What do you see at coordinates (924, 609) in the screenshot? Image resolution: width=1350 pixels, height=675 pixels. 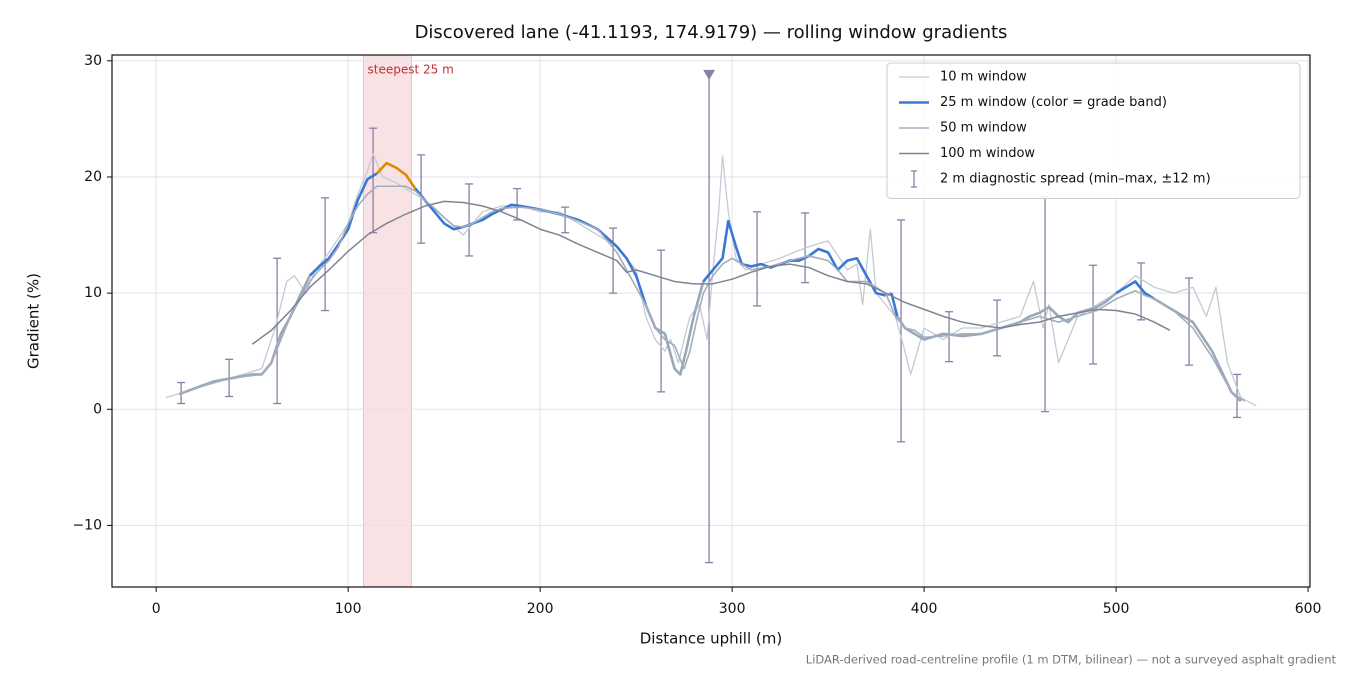 I see `x-tick-label: 400` at bounding box center [924, 609].